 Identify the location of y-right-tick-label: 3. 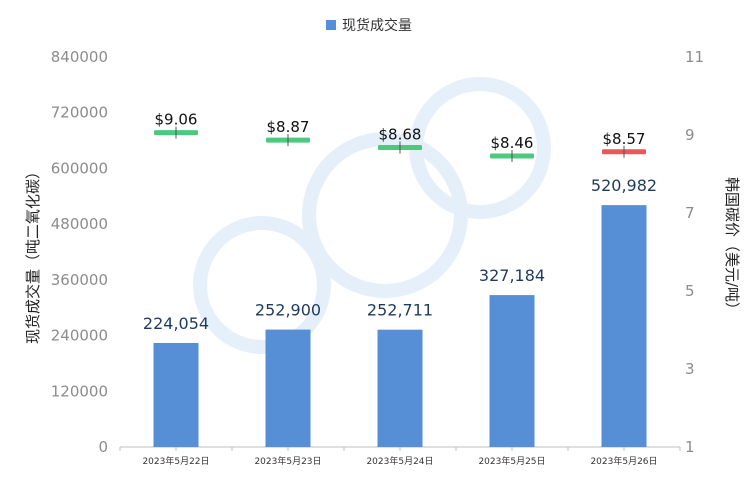
(690, 369).